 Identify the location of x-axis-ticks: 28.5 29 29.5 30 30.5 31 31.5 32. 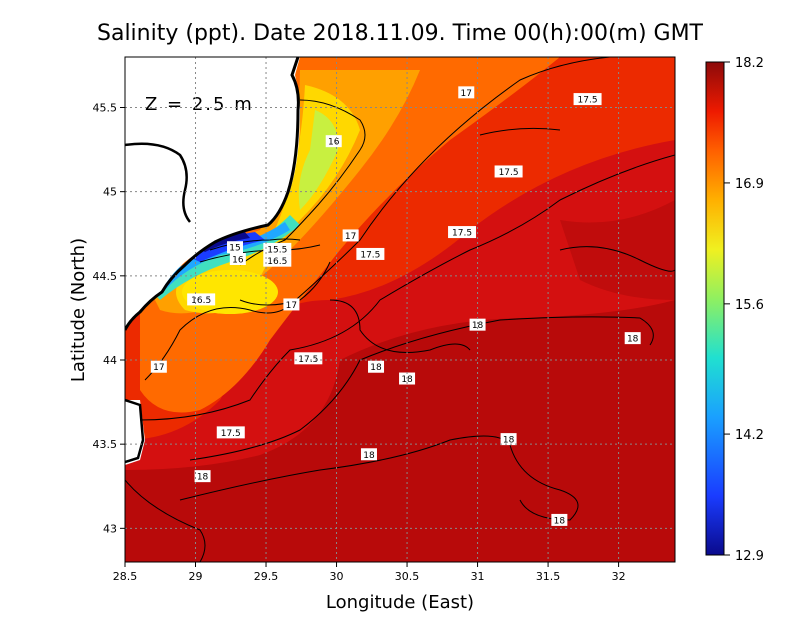
(369, 572).